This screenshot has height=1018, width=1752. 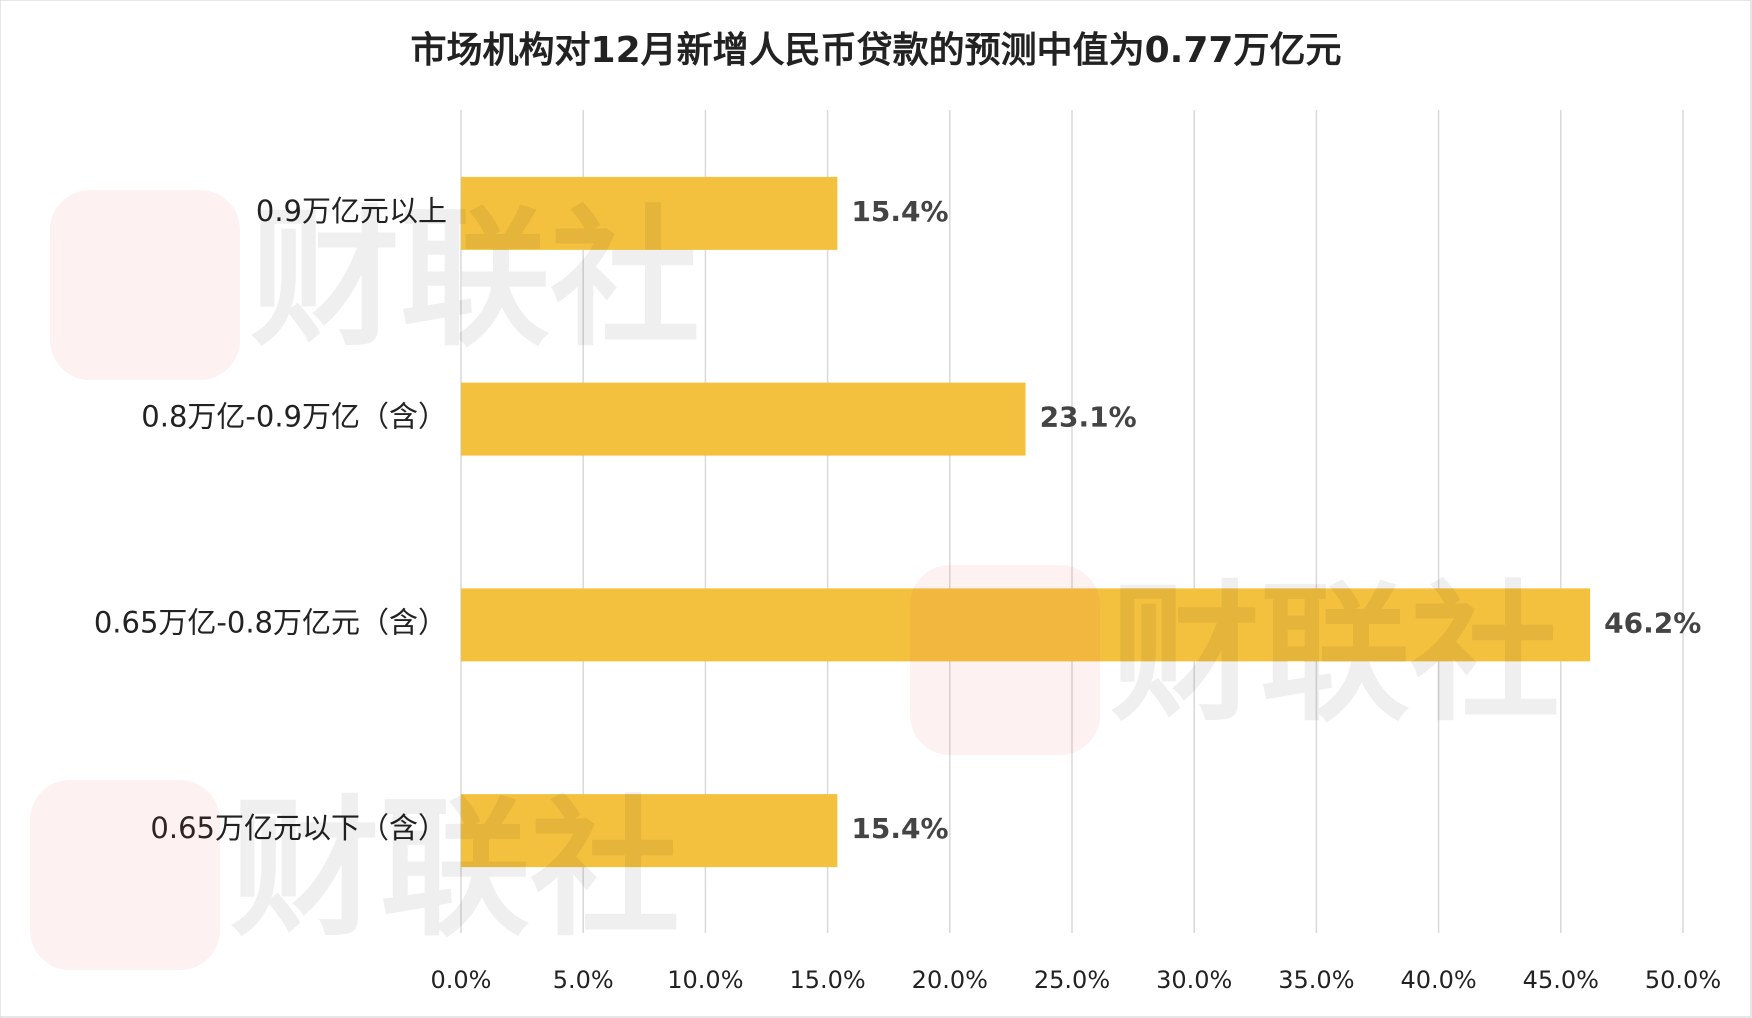 What do you see at coordinates (1561, 980) in the screenshot?
I see `x-tick-label: 45.0%` at bounding box center [1561, 980].